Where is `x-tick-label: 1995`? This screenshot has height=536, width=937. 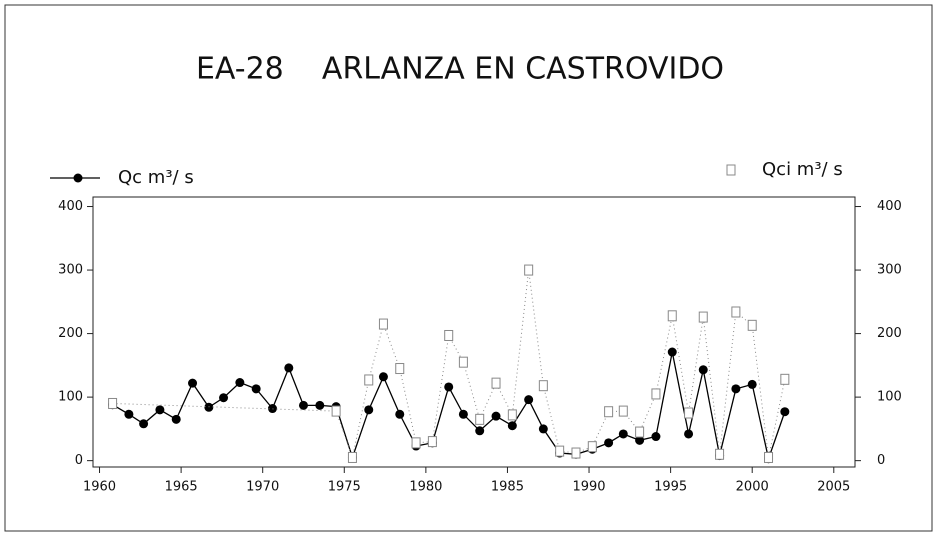 x-tick-label: 1995 is located at coordinates (670, 487).